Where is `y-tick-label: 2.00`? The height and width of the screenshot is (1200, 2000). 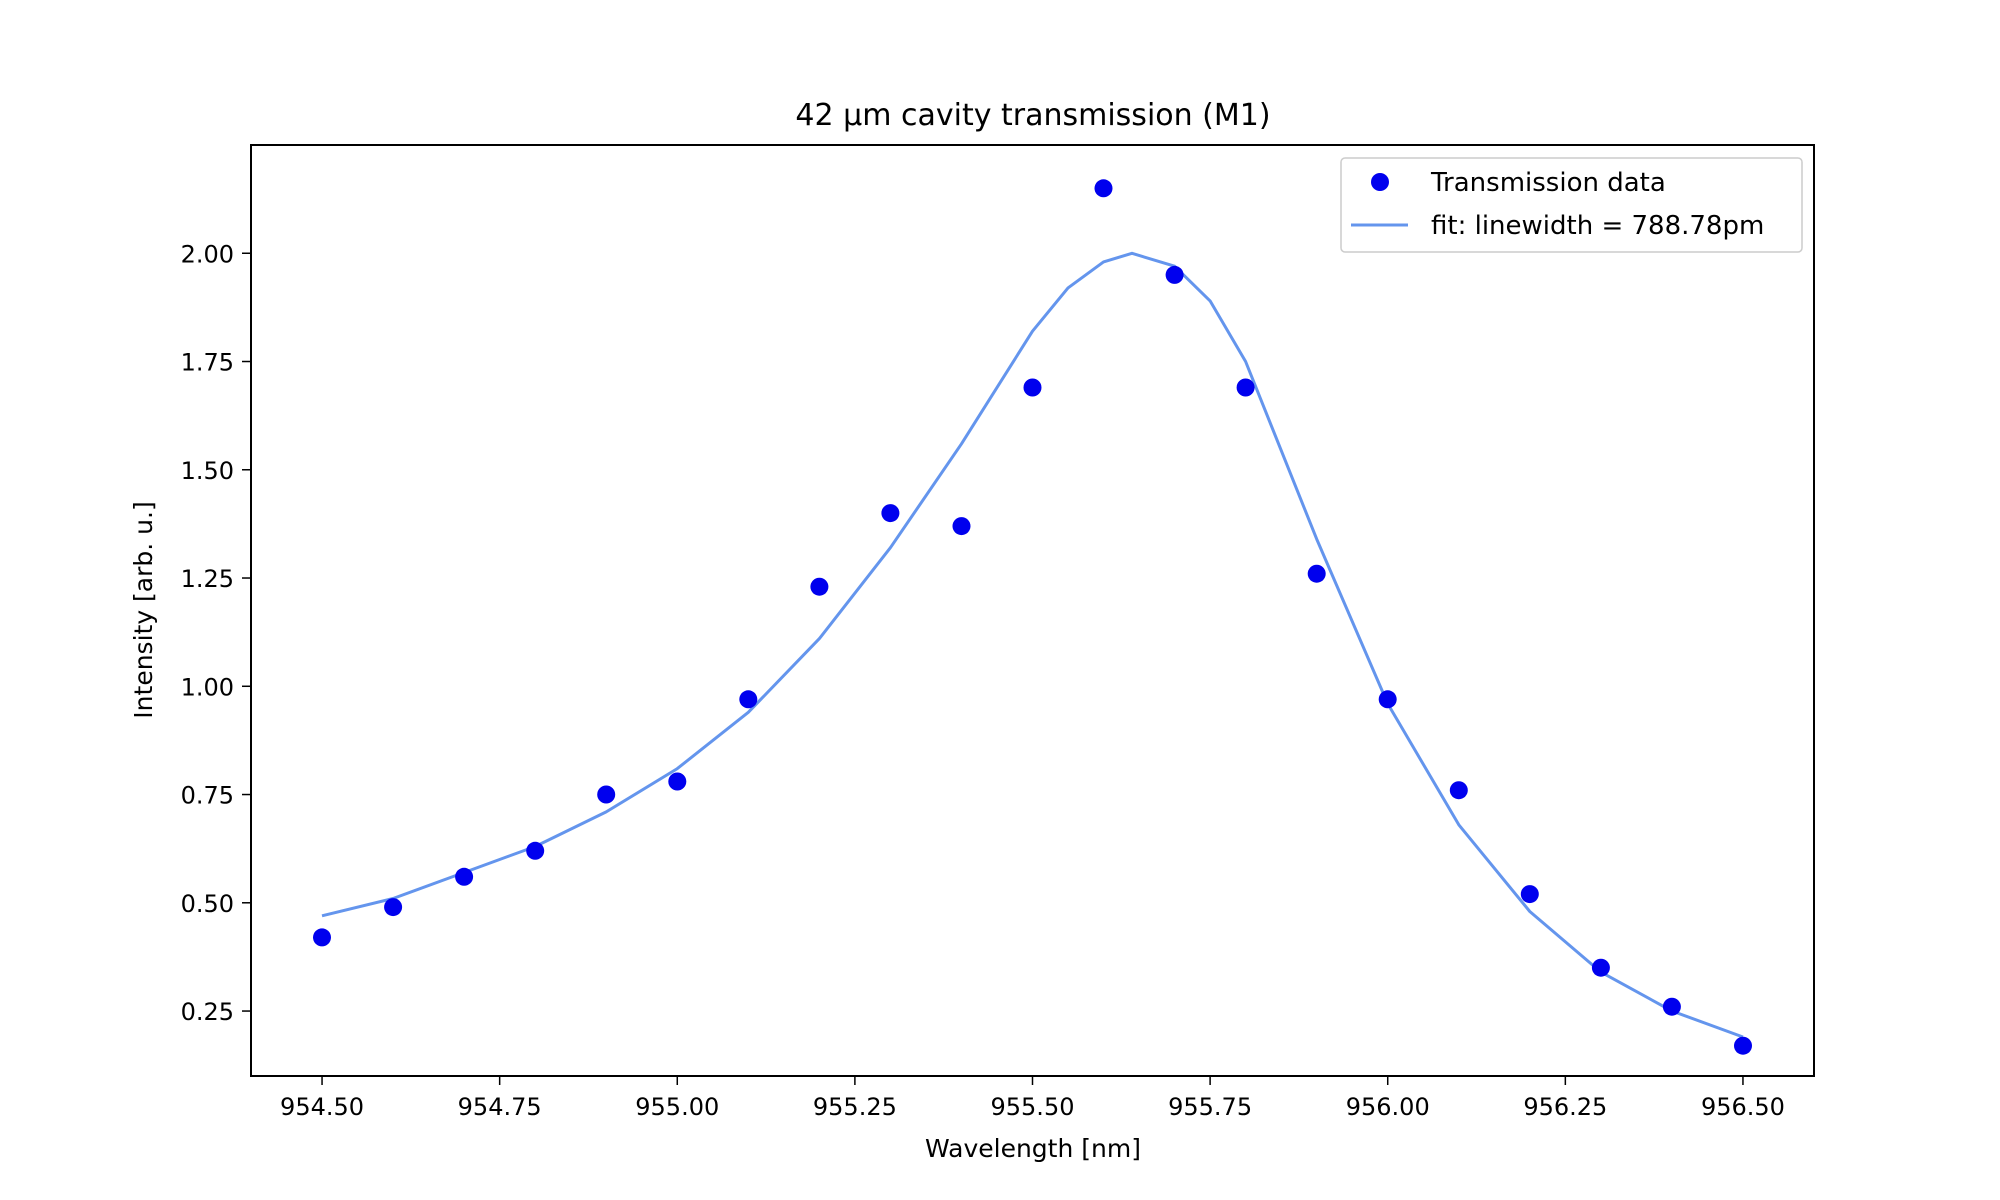
y-tick-label: 2.00 is located at coordinates (207, 254).